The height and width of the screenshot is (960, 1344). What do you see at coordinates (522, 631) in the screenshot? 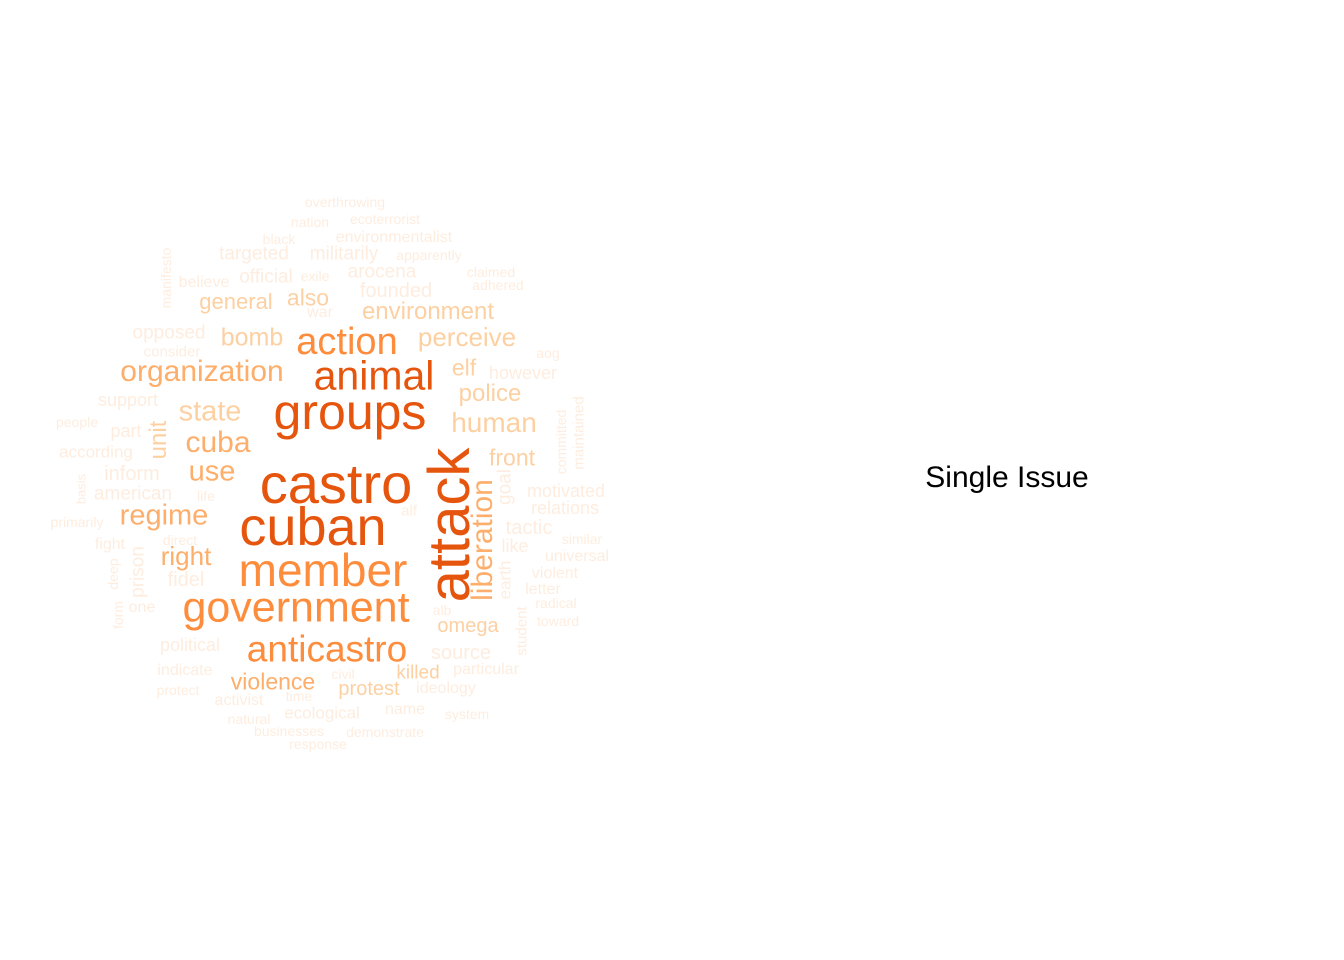
I see `cloud-word-student: student` at bounding box center [522, 631].